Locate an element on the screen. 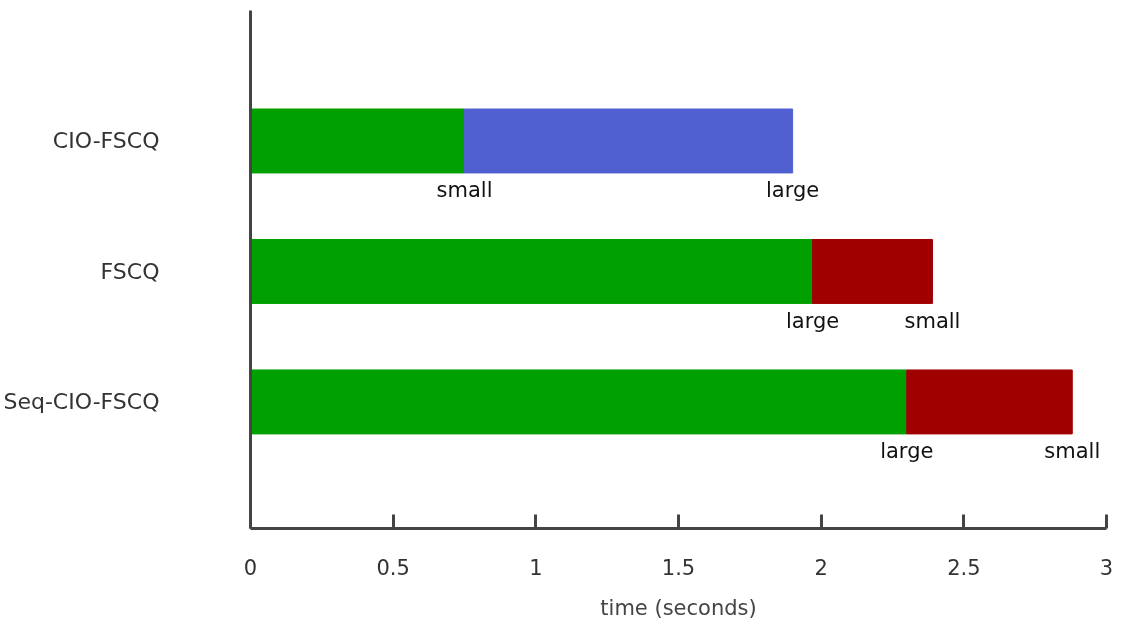  x-tick-label: 3 is located at coordinates (1106, 567).